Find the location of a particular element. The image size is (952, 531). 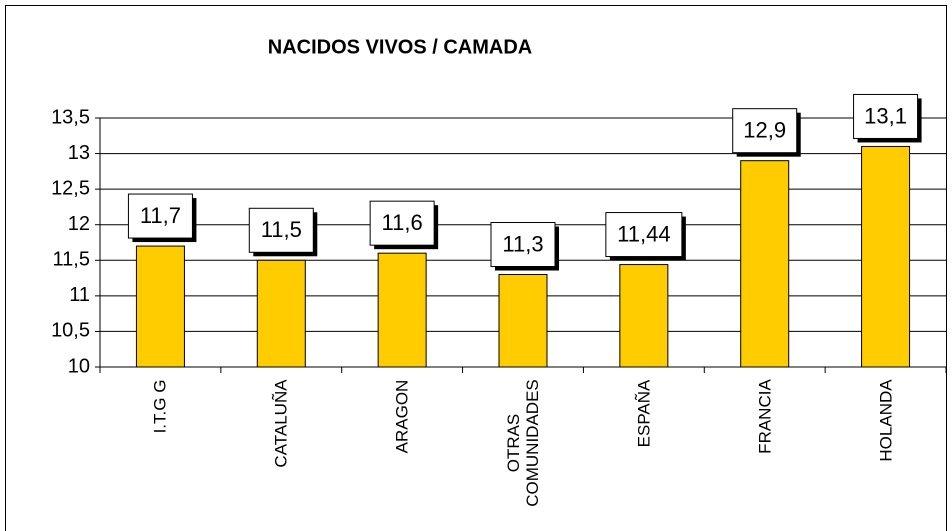

y-tick-label: 13 is located at coordinates (79, 153).